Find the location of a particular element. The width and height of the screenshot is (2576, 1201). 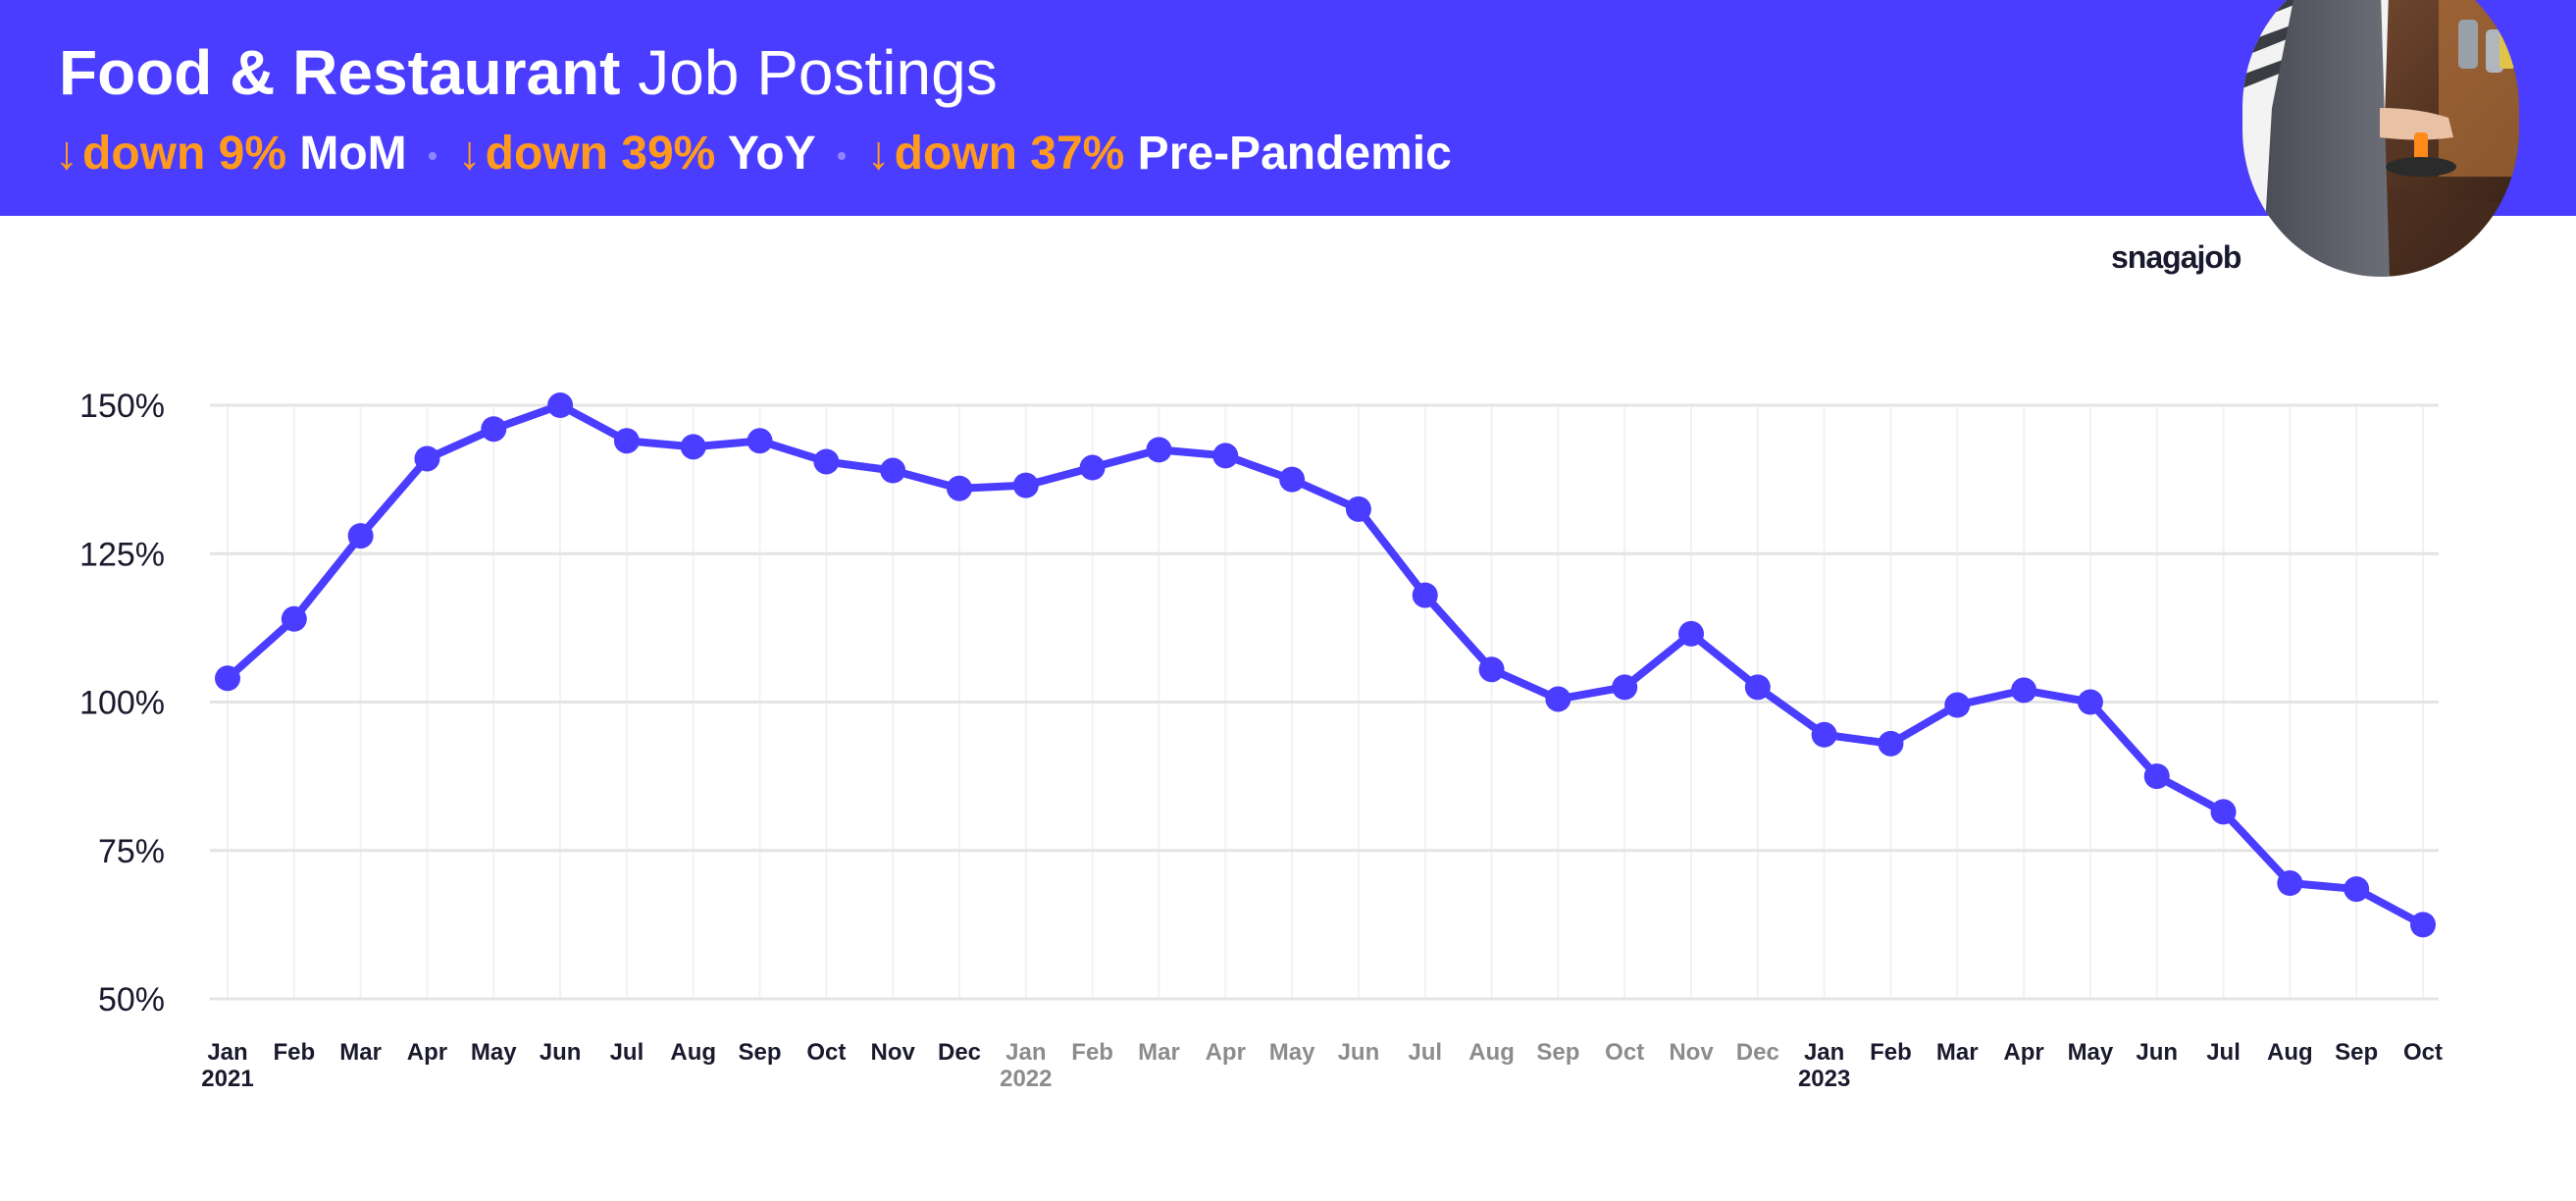

stat-pre-pandemic: ↓down 37% Pre-Pandemic is located at coordinates (1159, 154).